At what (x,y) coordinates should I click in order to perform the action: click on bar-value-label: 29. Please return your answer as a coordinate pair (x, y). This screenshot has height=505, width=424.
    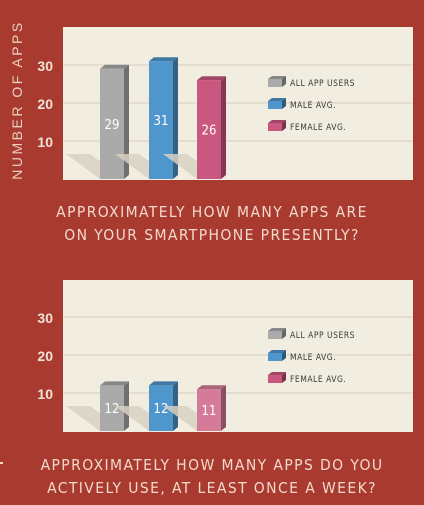
    Looking at the image, I should click on (112, 125).